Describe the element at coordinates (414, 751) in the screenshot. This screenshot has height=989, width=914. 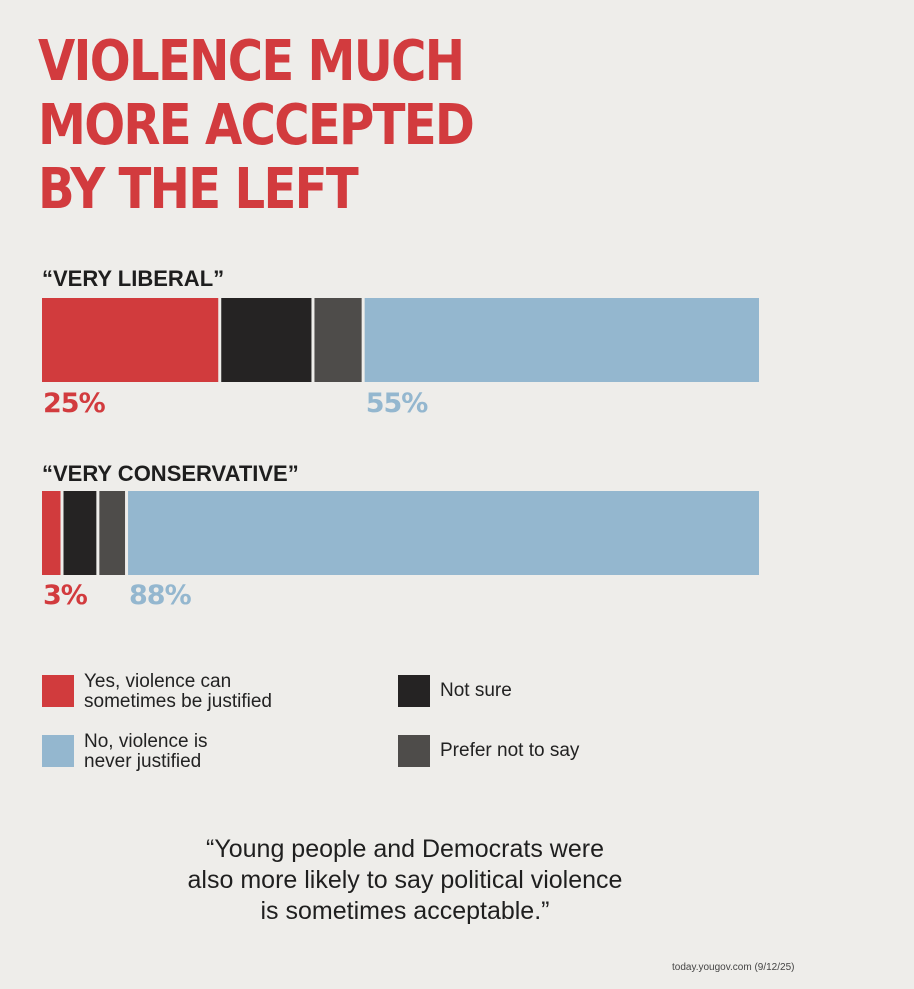
I see `legend-swatch-prefer-not` at that location.